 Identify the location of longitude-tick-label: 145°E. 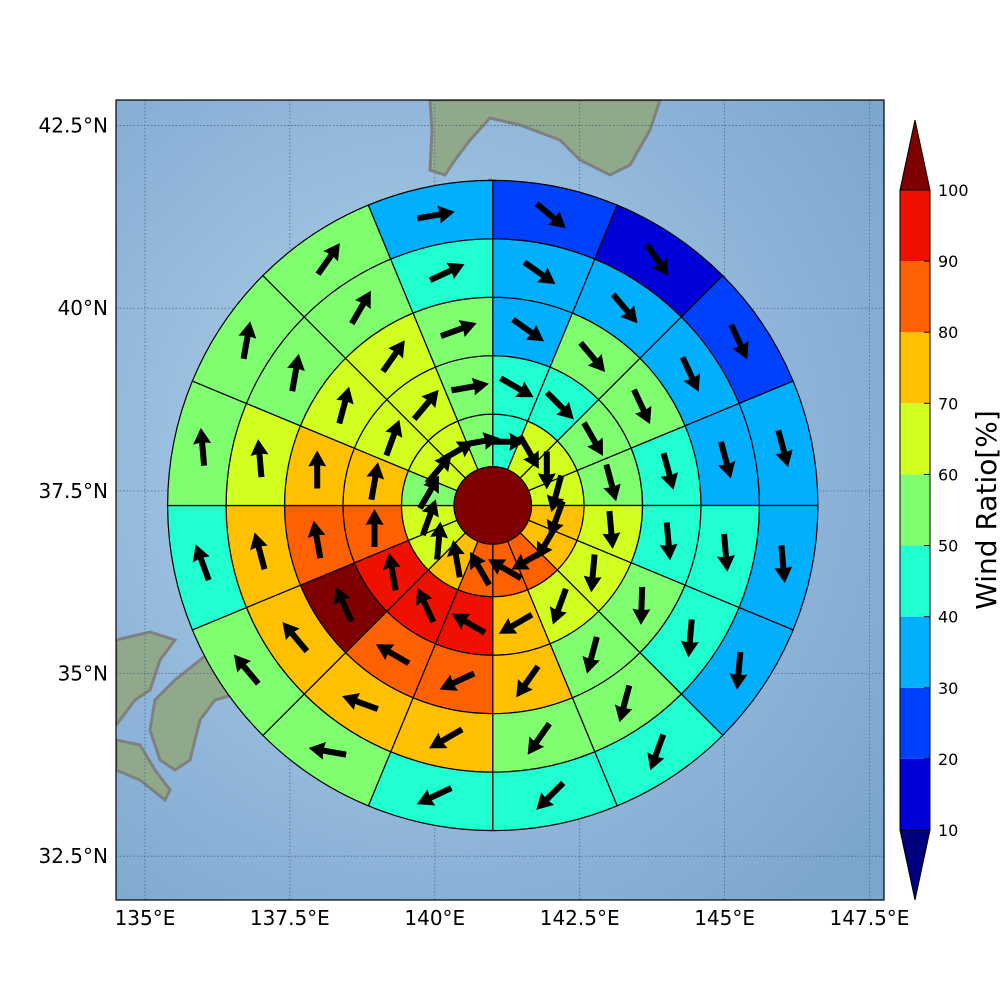
(724, 918).